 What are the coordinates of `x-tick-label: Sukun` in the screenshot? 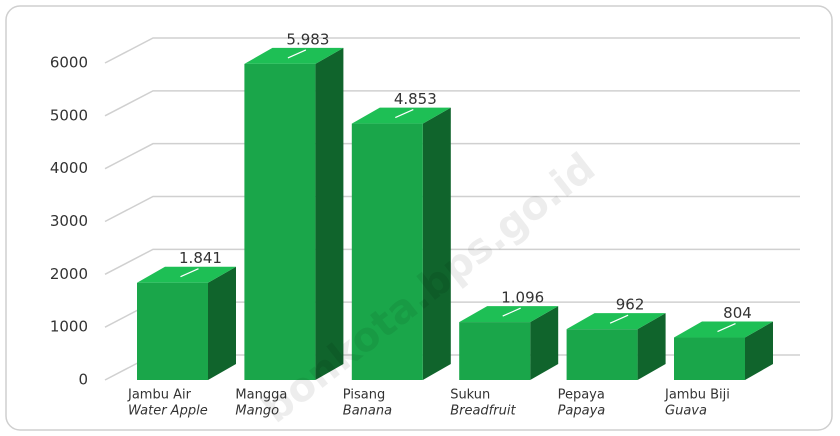 It's located at (470, 395).